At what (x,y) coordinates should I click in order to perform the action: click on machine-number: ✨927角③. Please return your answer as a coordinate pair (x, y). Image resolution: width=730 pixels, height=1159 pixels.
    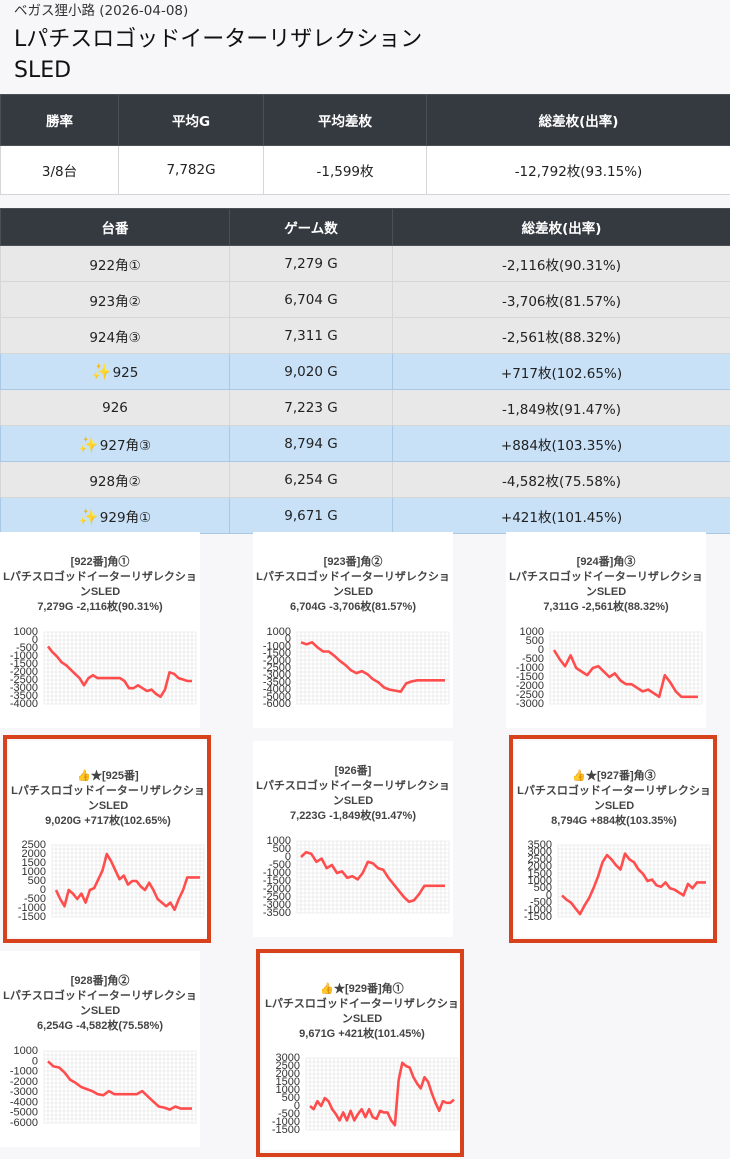
    Looking at the image, I should click on (115, 443).